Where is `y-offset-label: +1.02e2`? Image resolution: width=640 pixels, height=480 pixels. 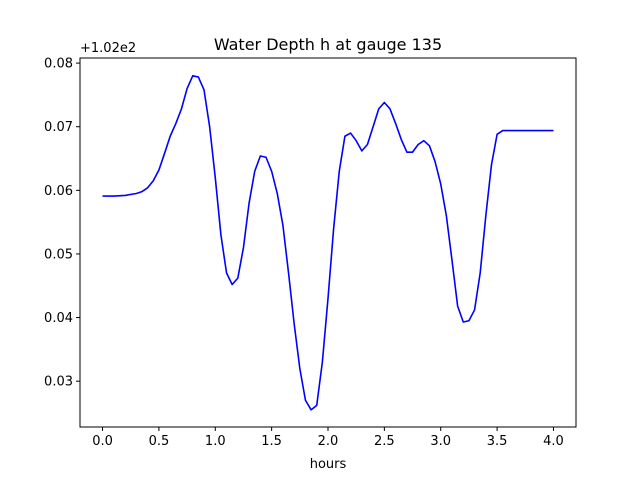
y-offset-label: +1.02e2 is located at coordinates (108, 48).